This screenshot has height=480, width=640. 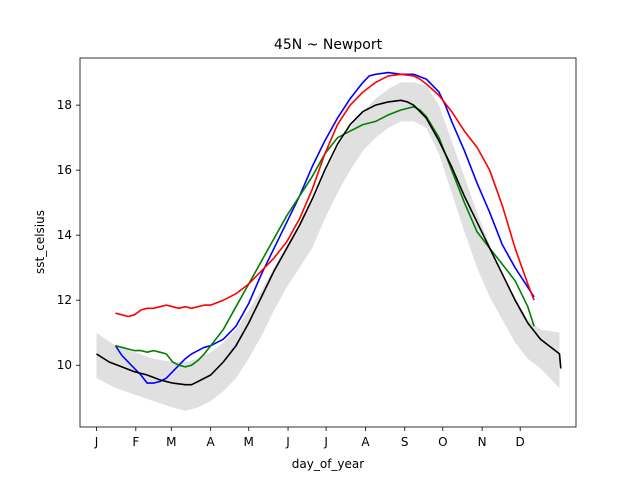 I want to click on x-tick-label: D, so click(x=520, y=442).